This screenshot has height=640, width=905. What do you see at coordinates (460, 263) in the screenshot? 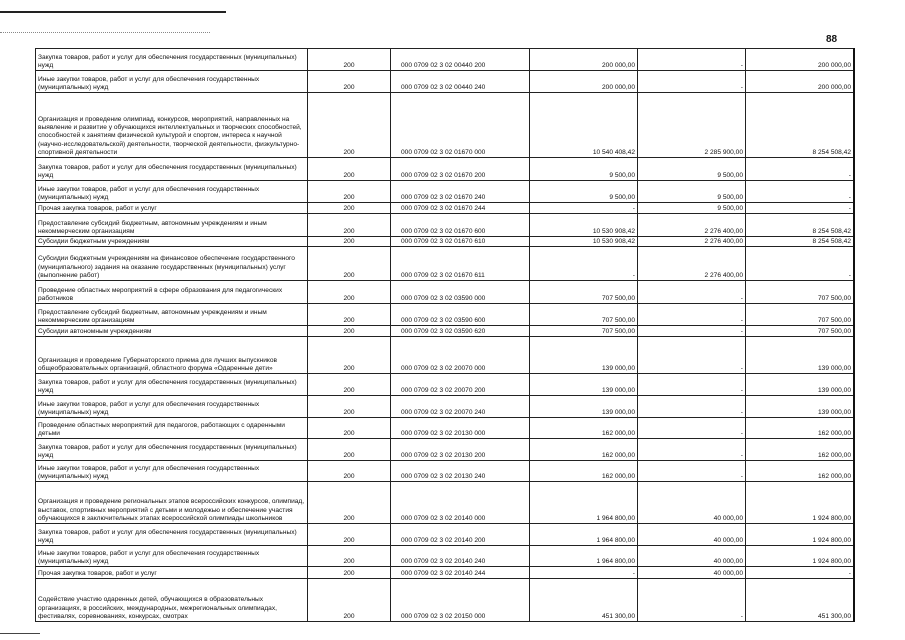
I see `row-budget-code: 000 0709 02 3 02 01670 611` at bounding box center [460, 263].